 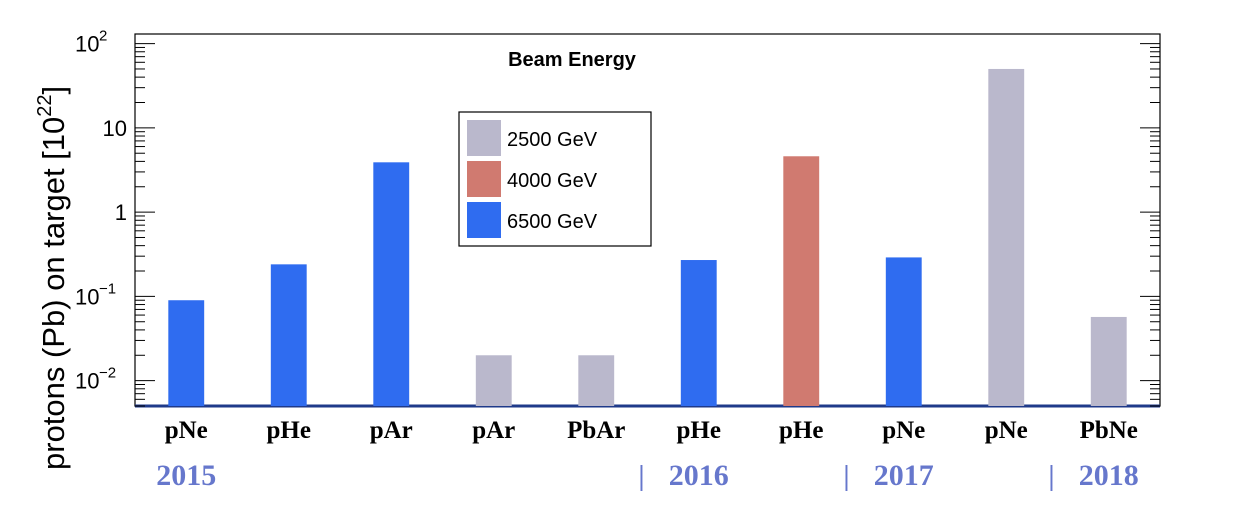 What do you see at coordinates (289, 430) in the screenshot?
I see `category-label-1: pHe` at bounding box center [289, 430].